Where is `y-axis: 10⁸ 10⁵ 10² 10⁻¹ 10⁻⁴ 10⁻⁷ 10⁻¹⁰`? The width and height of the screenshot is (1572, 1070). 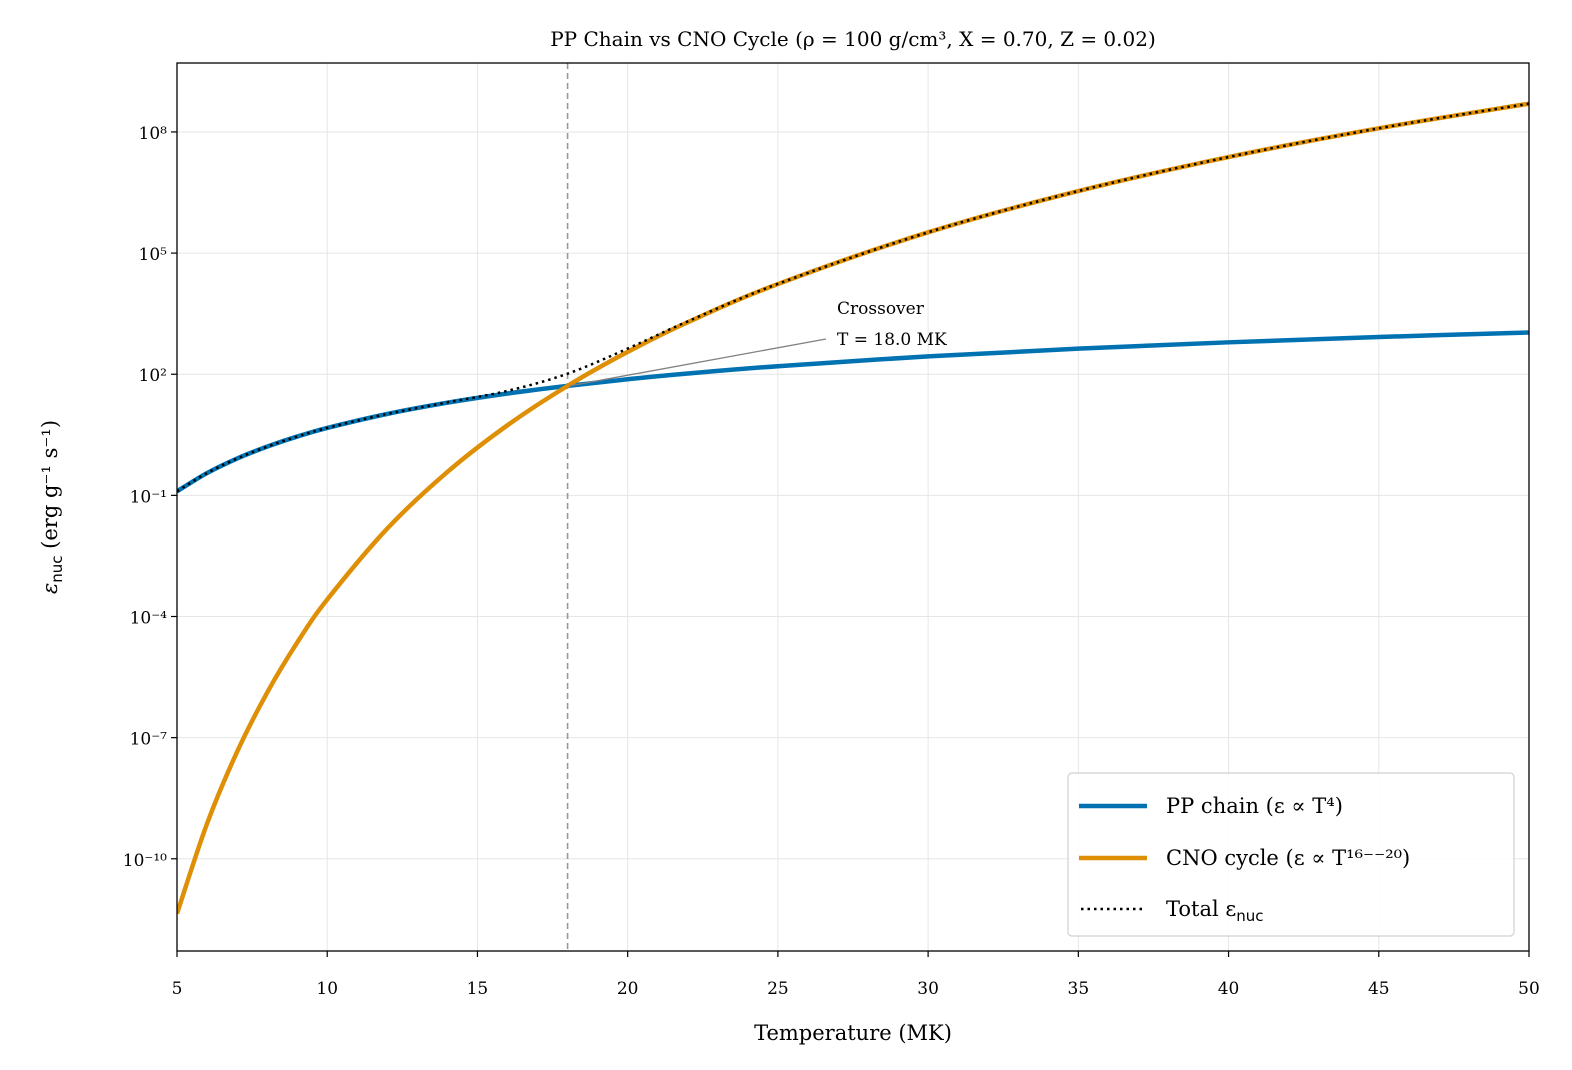
y-axis: 10⁸ 10⁵ 10² 10⁻¹ 10⁻⁴ 10⁻⁷ 10⁻¹⁰ is located at coordinates (150, 497).